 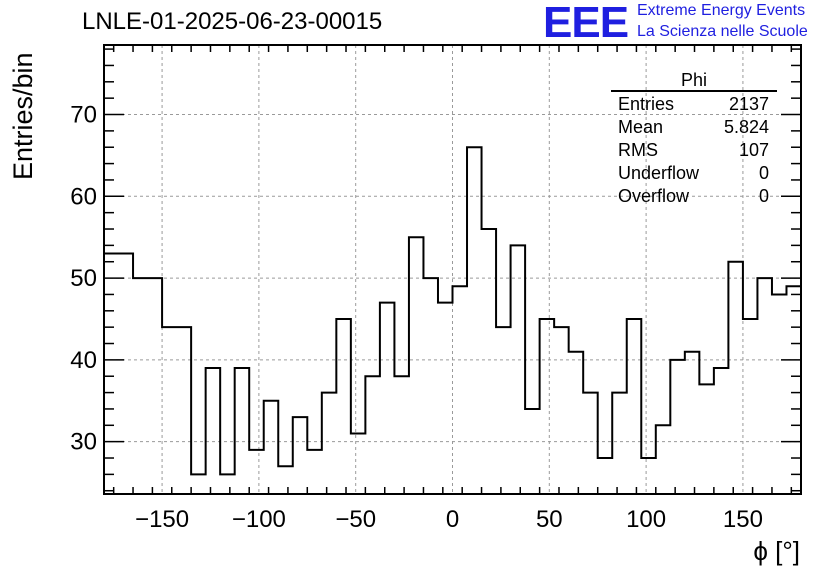 I want to click on x-tick-label: −50, so click(x=355, y=519).